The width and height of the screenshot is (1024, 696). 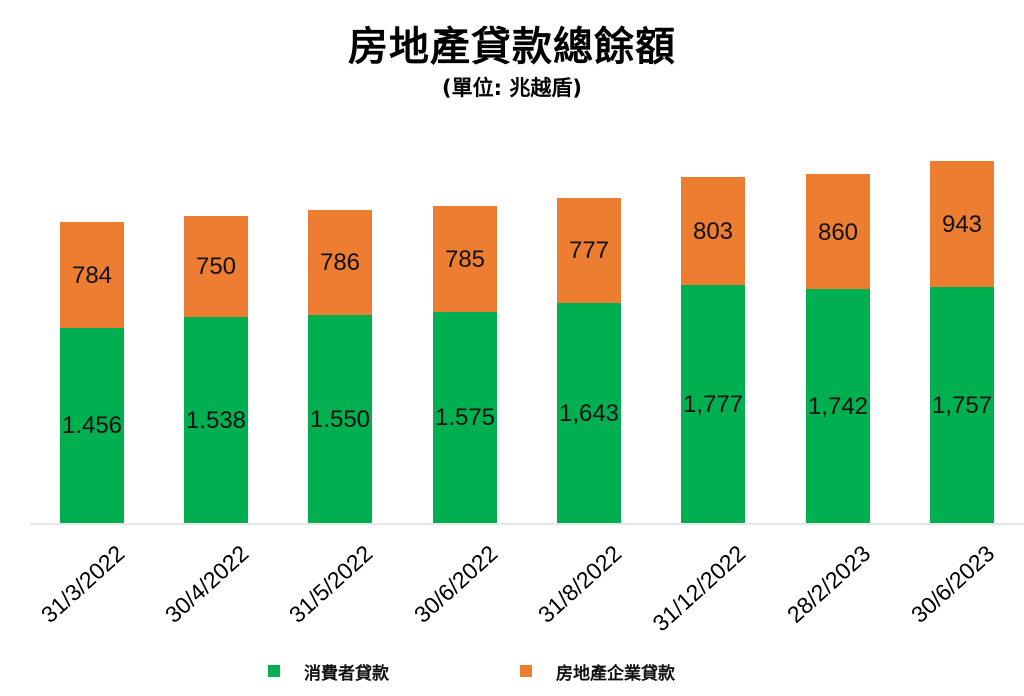 I want to click on data-label-enterprise: 784, so click(x=92, y=275).